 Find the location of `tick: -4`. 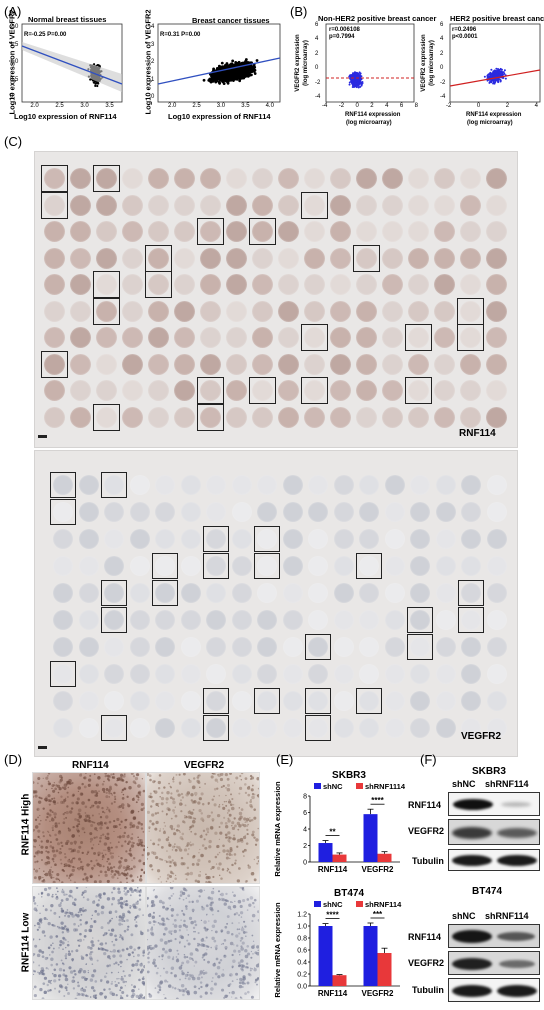

tick: -4 is located at coordinates (318, 96).